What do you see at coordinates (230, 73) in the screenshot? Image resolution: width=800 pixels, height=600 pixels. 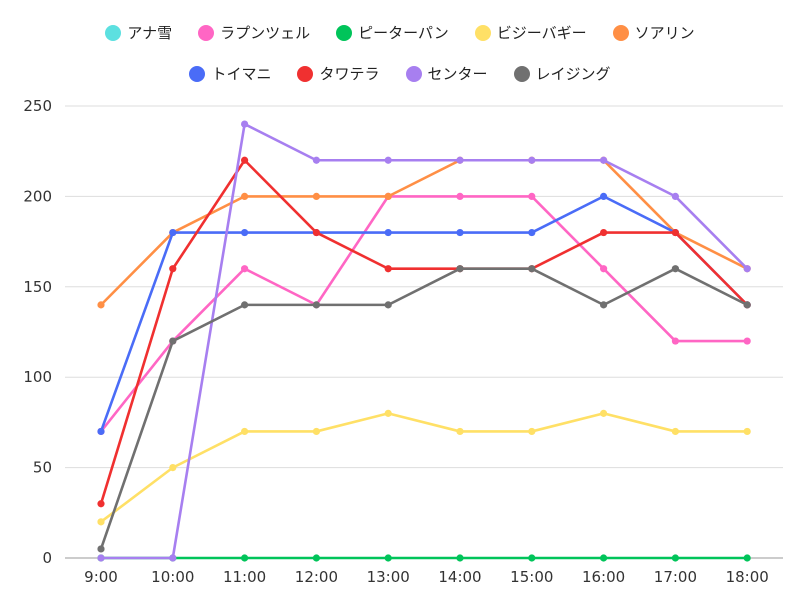 I see `legend-item: トイマニ` at bounding box center [230, 73].